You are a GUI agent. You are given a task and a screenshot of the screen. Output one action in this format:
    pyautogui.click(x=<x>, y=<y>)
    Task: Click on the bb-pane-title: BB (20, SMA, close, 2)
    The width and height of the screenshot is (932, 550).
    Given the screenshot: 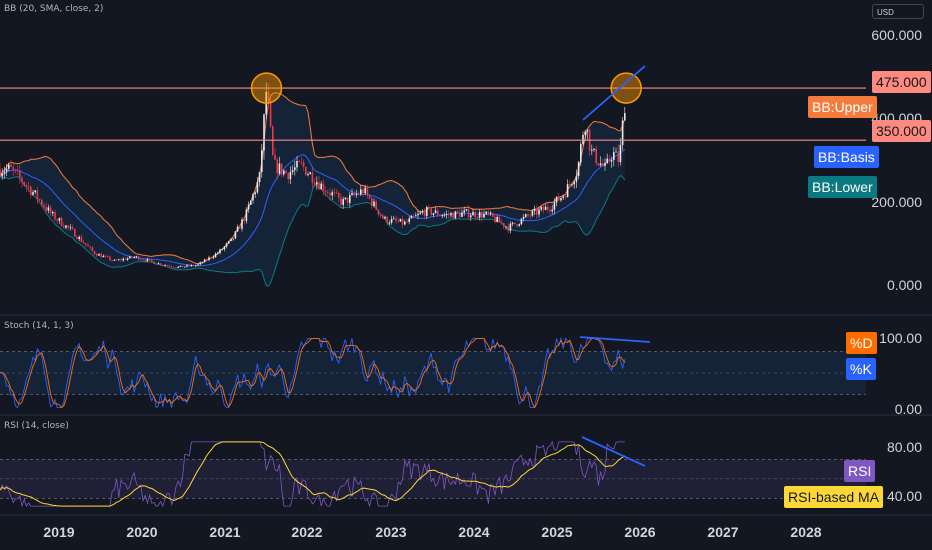 What is the action you would take?
    pyautogui.click(x=54, y=9)
    